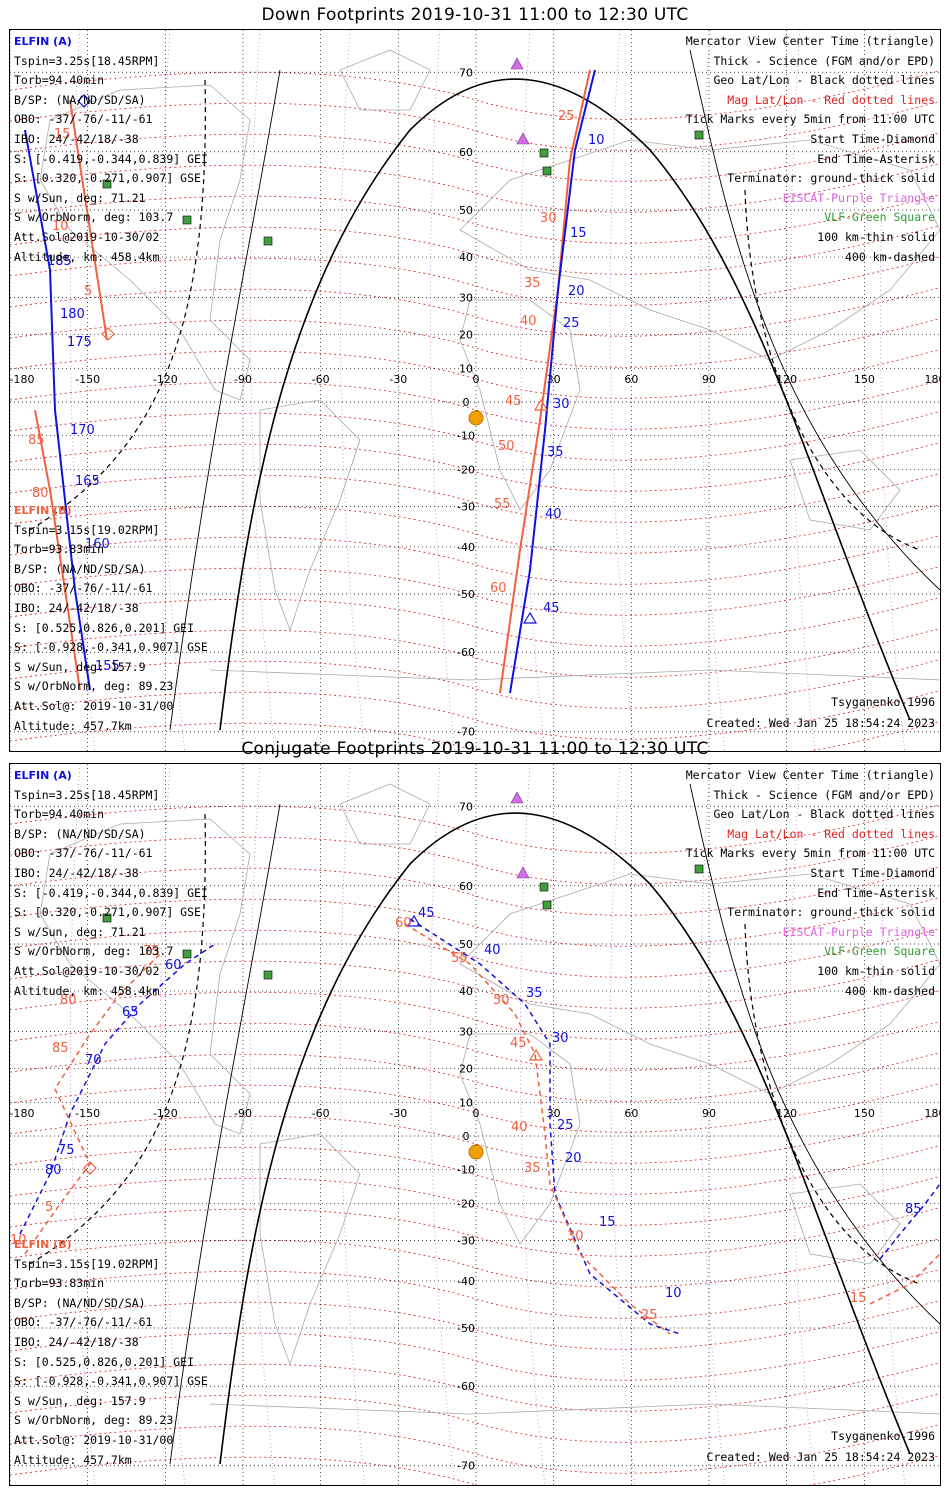 The image size is (950, 1500). Describe the element at coordinates (466, 1466) in the screenshot. I see `lat-label: -70` at that location.